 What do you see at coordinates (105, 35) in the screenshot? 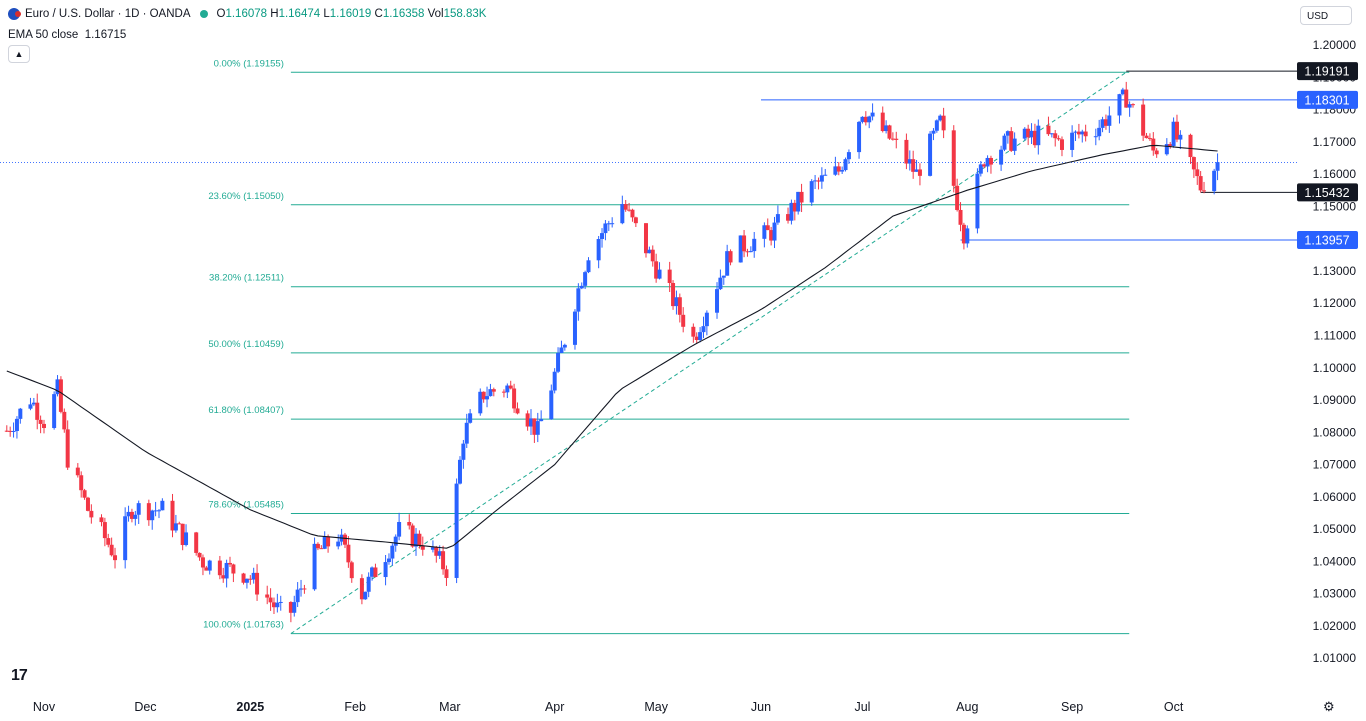
I see `ema-value: 1.16715` at bounding box center [105, 35].